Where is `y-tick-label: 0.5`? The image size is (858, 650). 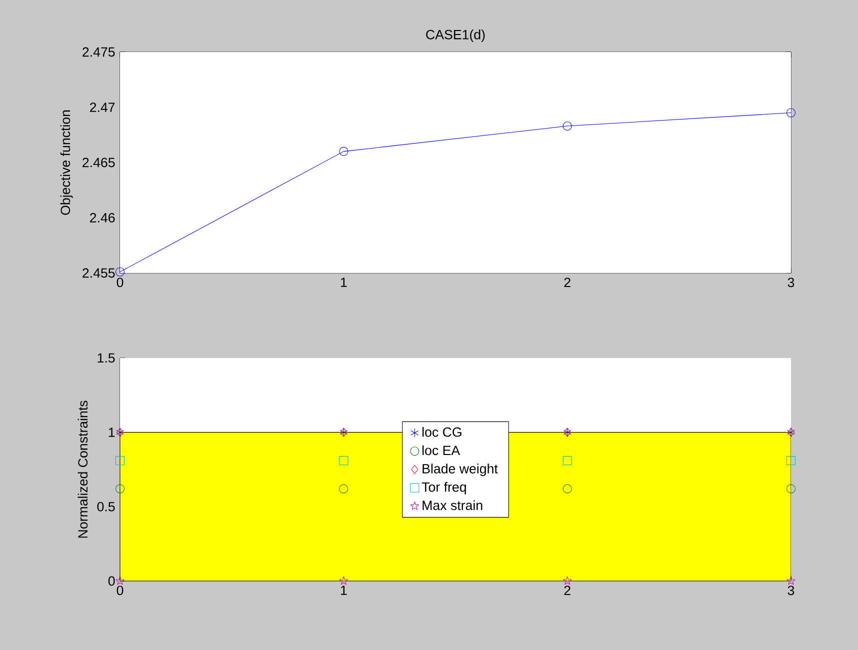 y-tick-label: 0.5 is located at coordinates (106, 507).